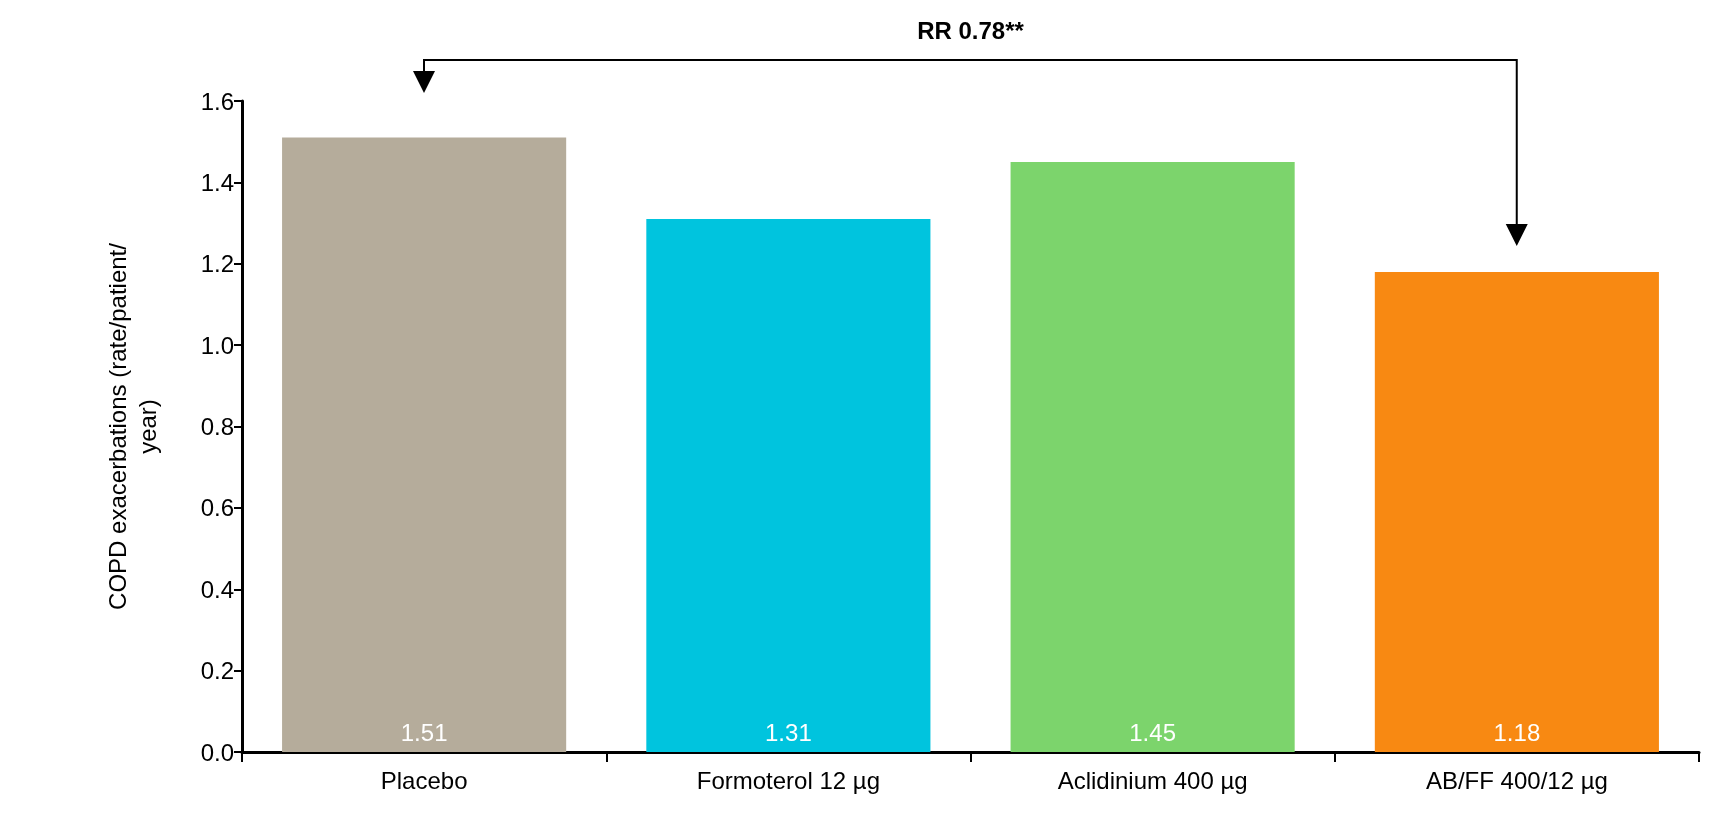 The width and height of the screenshot is (1719, 824). What do you see at coordinates (788, 780) in the screenshot?
I see `x-tick-label: Formoterol 12 µg` at bounding box center [788, 780].